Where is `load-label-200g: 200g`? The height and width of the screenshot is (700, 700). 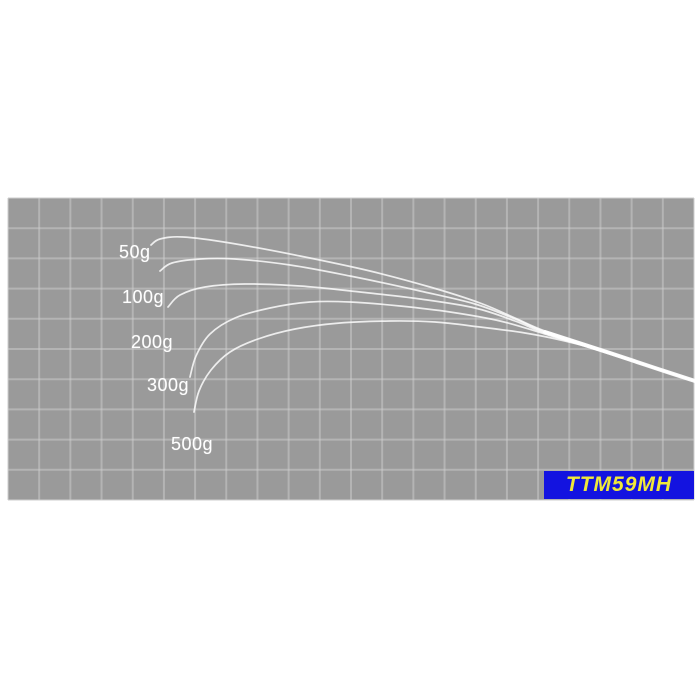 load-label-200g: 200g is located at coordinates (152, 342).